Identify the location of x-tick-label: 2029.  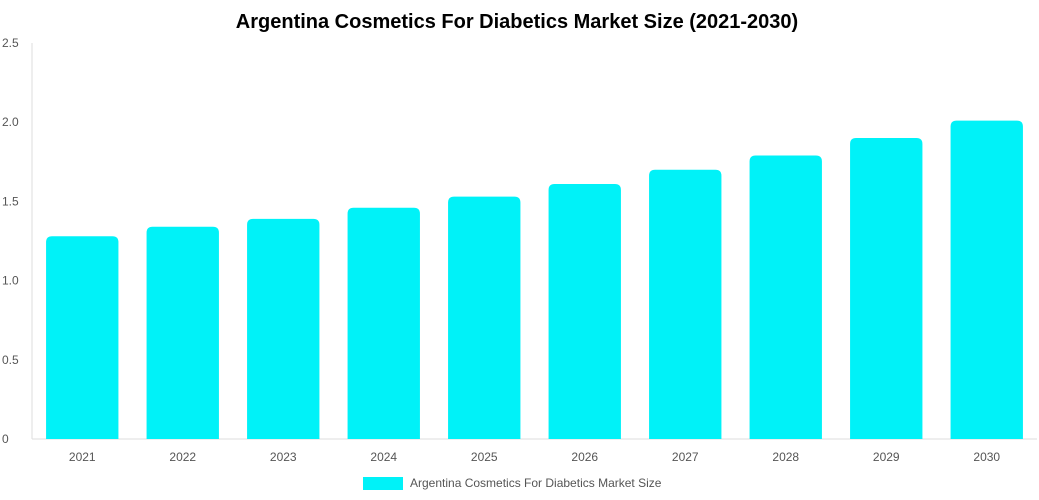
(886, 457).